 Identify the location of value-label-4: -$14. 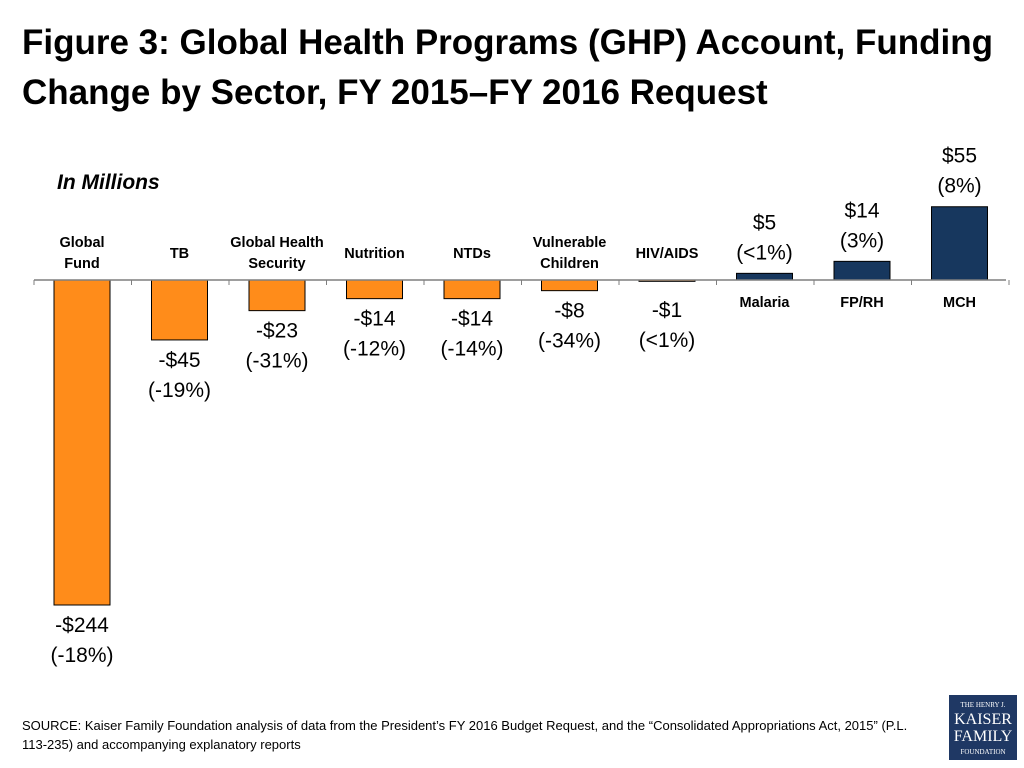
(472, 319).